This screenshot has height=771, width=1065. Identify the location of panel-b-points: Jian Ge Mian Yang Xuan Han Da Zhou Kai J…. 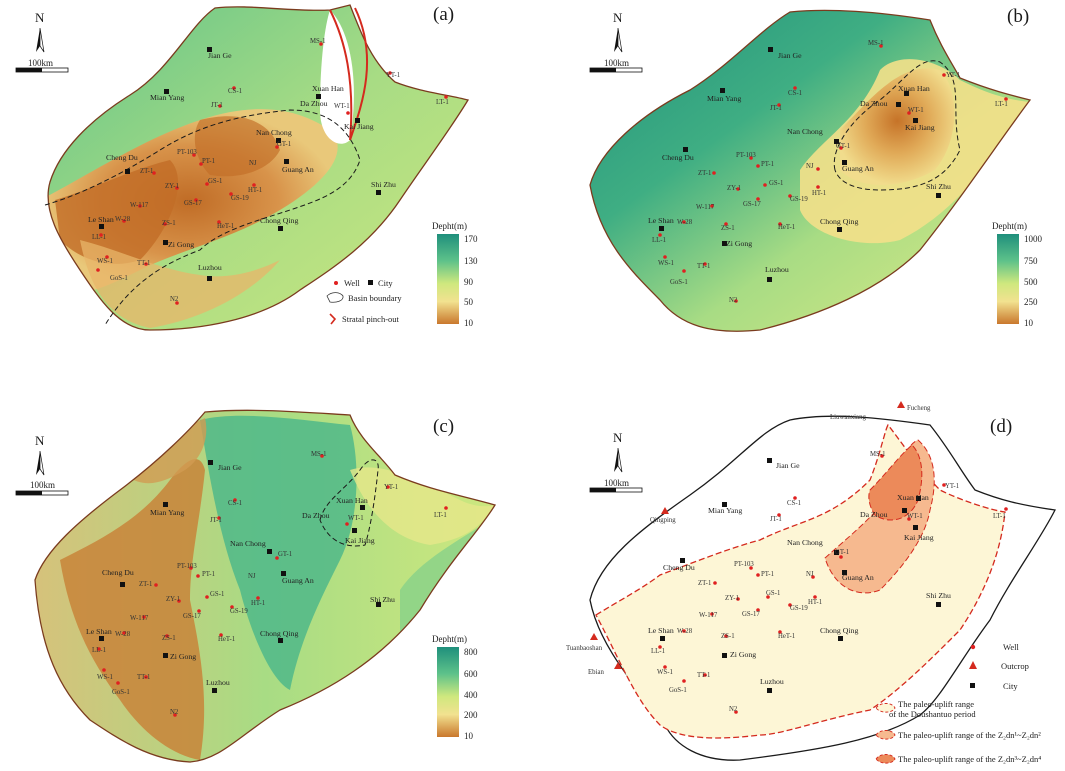
(828, 172).